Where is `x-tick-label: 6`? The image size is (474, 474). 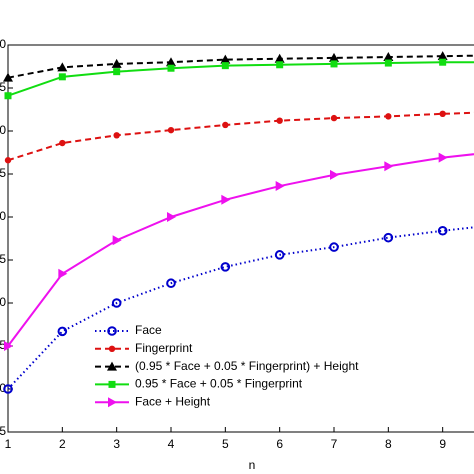 x-tick-label: 6 is located at coordinates (279, 444).